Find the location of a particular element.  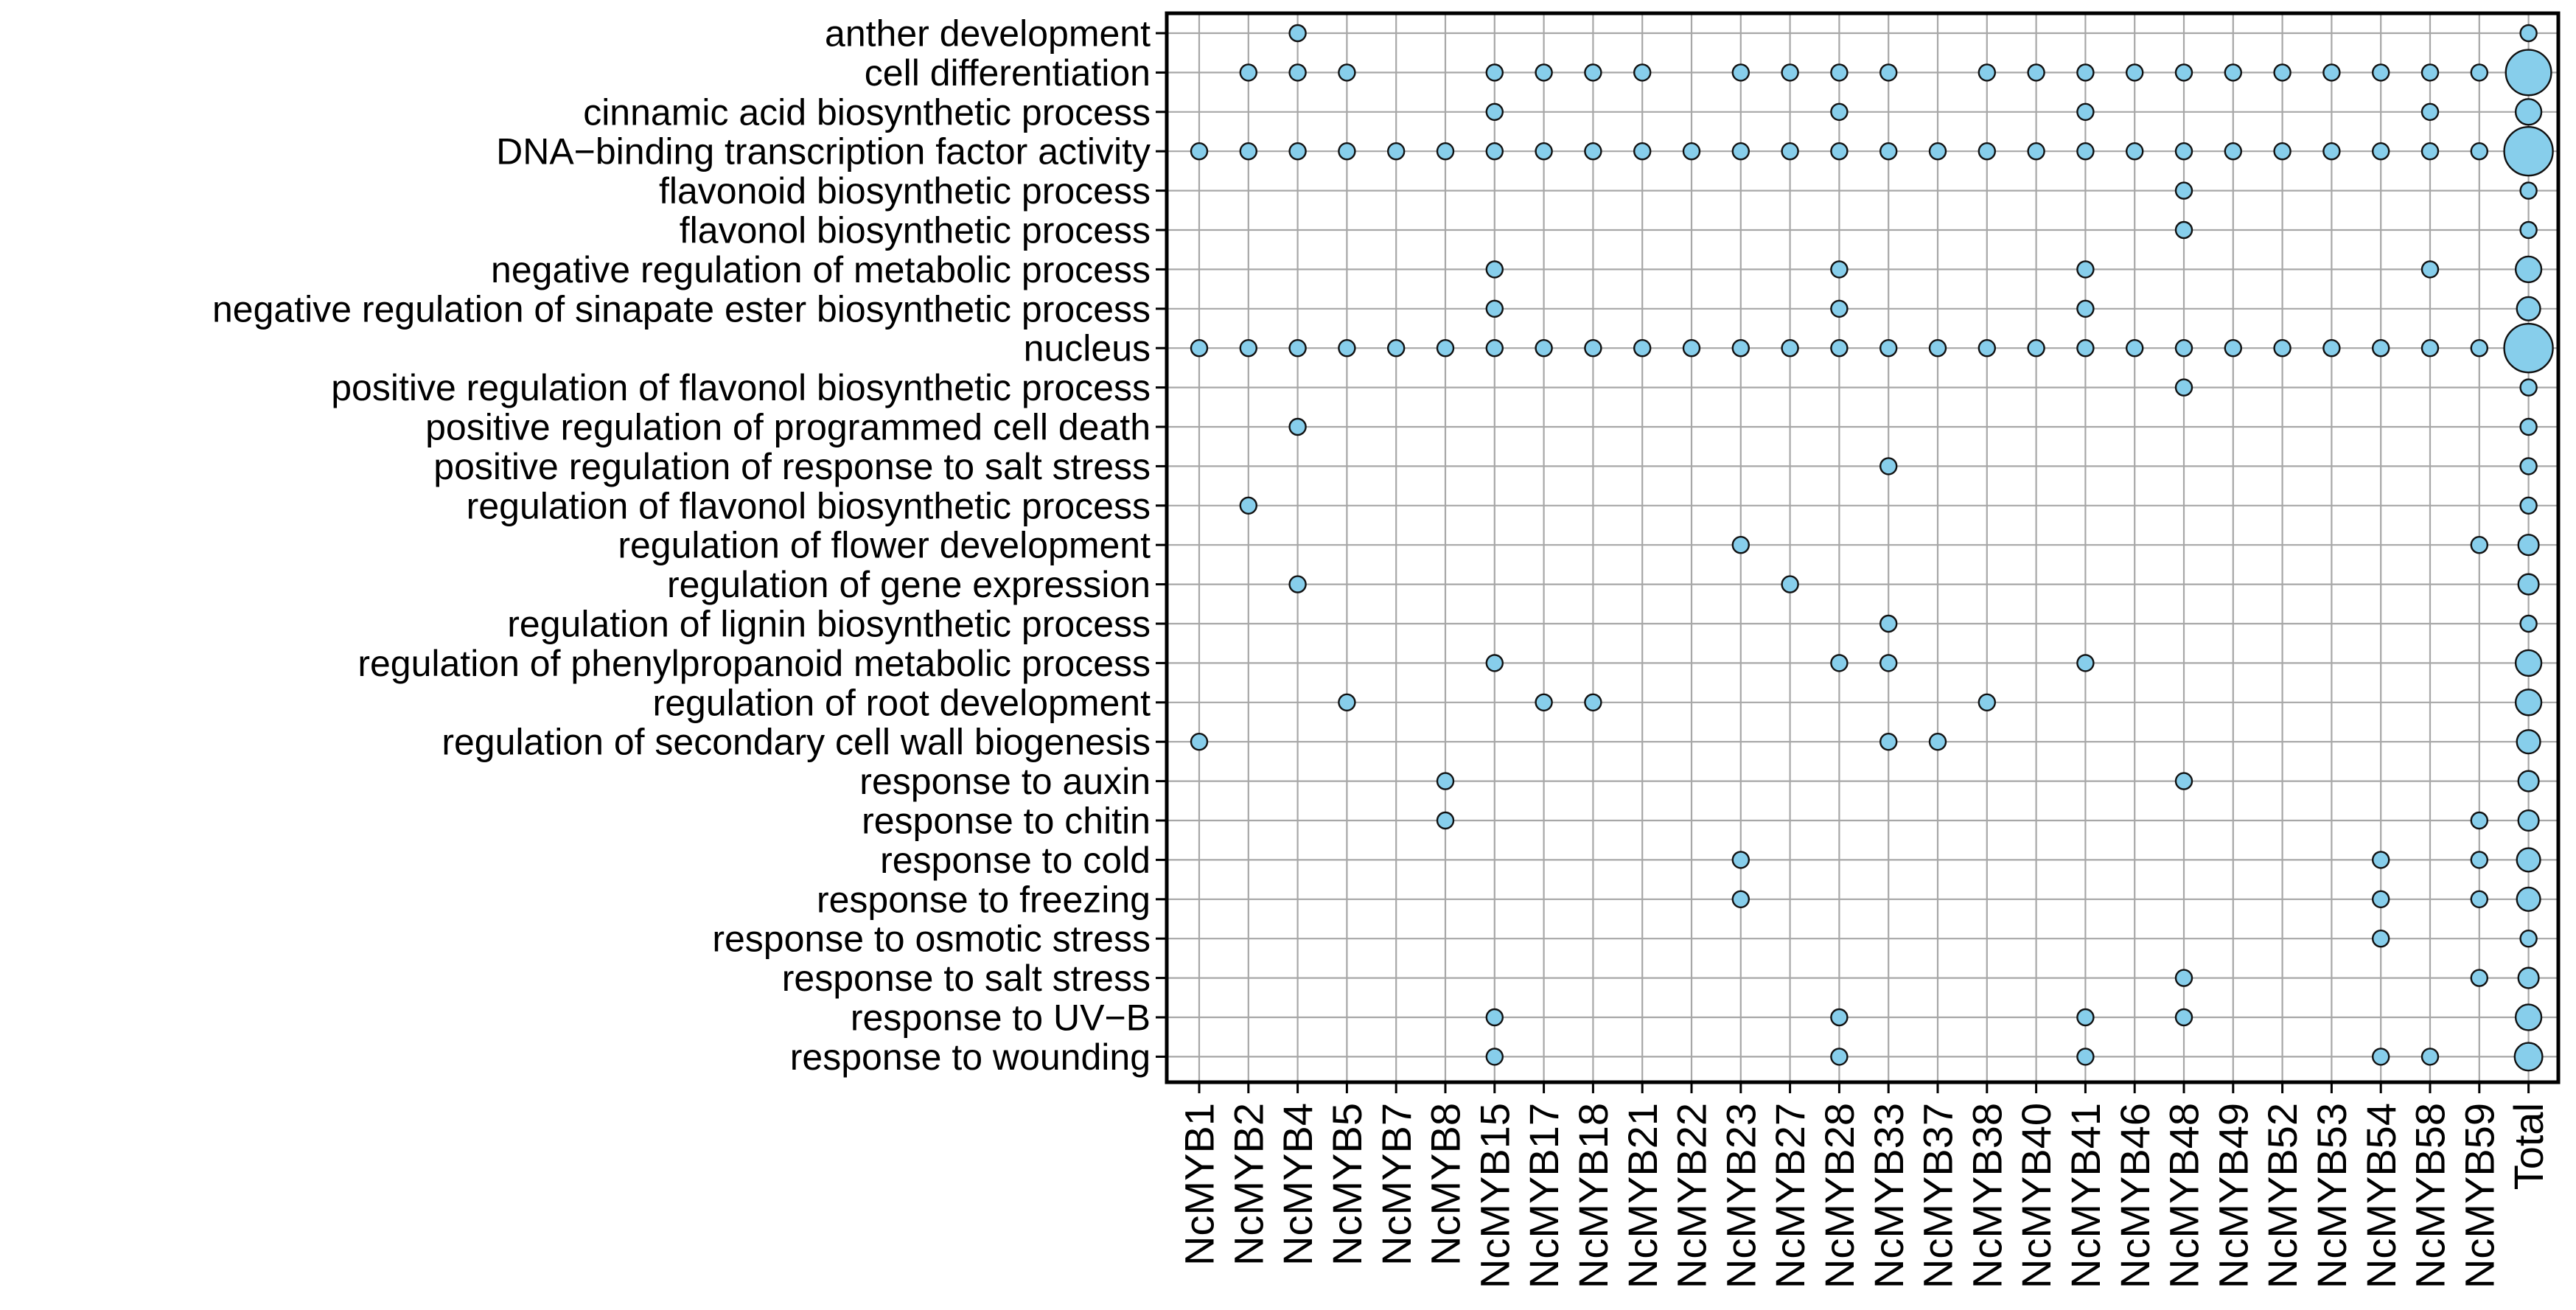

x-axis-label: NcMYB58 is located at coordinates (2430, 1196).